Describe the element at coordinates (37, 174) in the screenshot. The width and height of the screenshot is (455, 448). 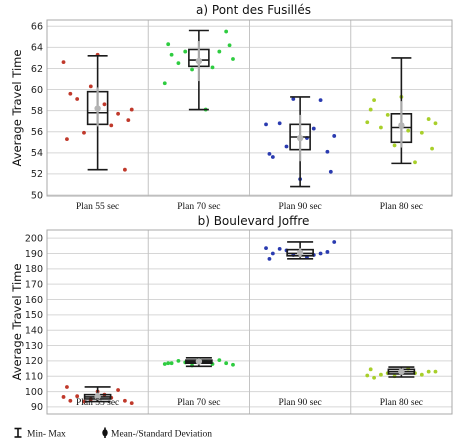
I see `y-tick-label: 52` at that location.